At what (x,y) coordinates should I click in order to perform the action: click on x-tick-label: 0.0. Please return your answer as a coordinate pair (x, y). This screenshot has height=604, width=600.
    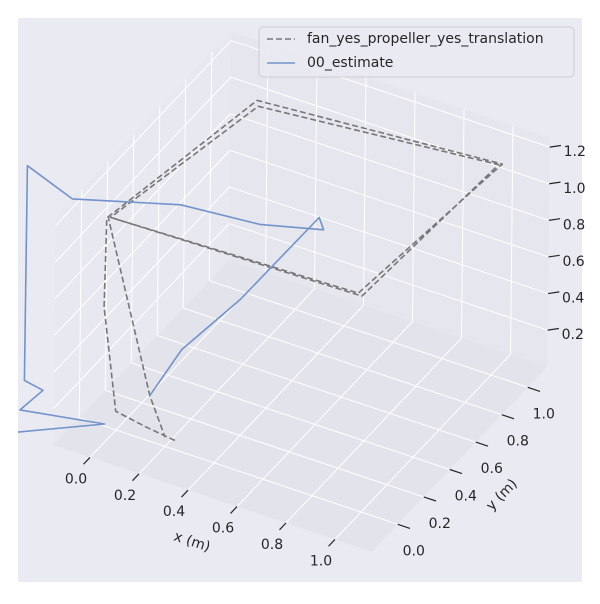
    Looking at the image, I should click on (76, 479).